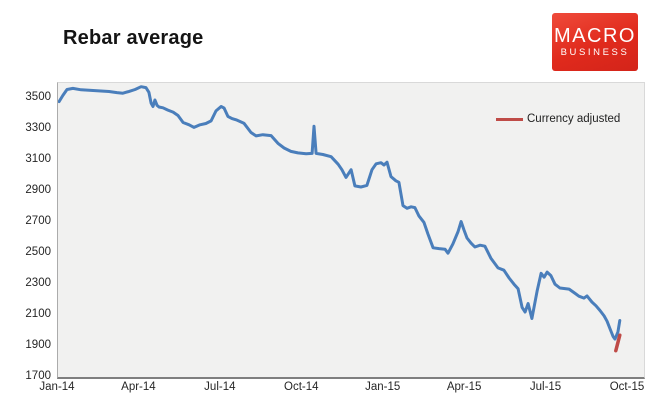  What do you see at coordinates (383, 387) in the screenshot?
I see `x-tick-label: Jan-15` at bounding box center [383, 387].